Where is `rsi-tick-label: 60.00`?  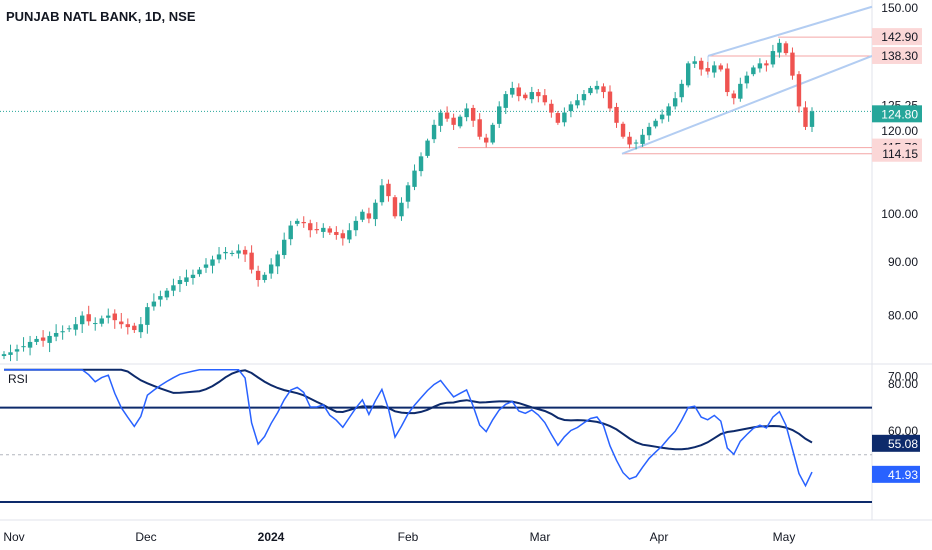
rsi-tick-label: 60.00 is located at coordinates (903, 431).